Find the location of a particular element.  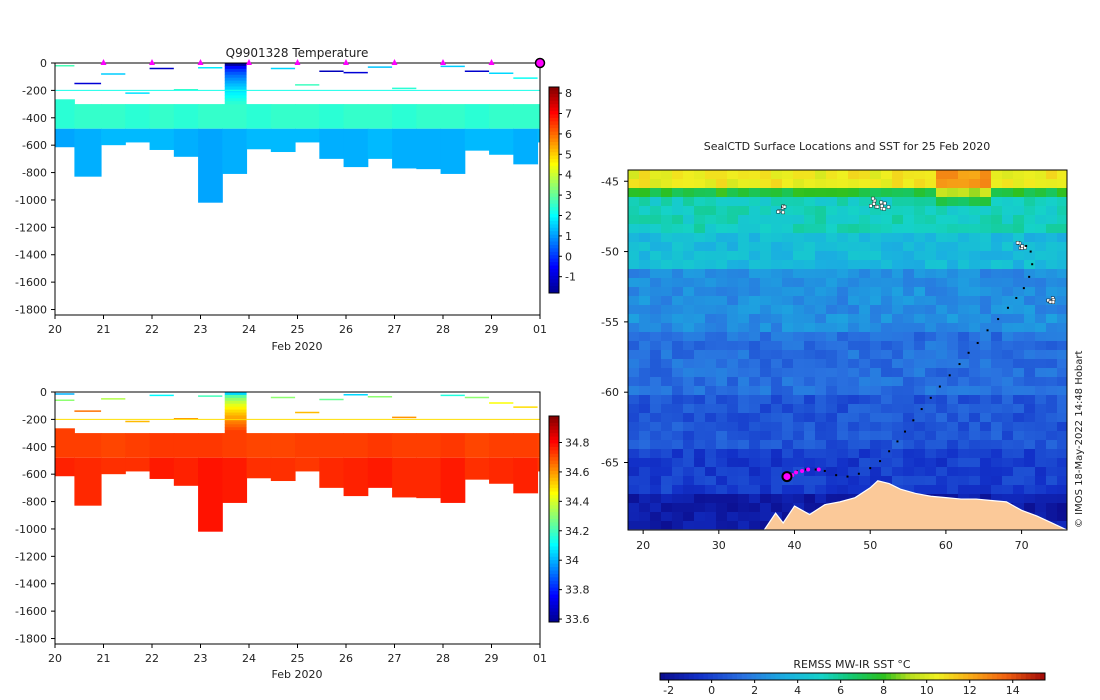

sal-y-tick-label: -600 is located at coordinates (34, 474).